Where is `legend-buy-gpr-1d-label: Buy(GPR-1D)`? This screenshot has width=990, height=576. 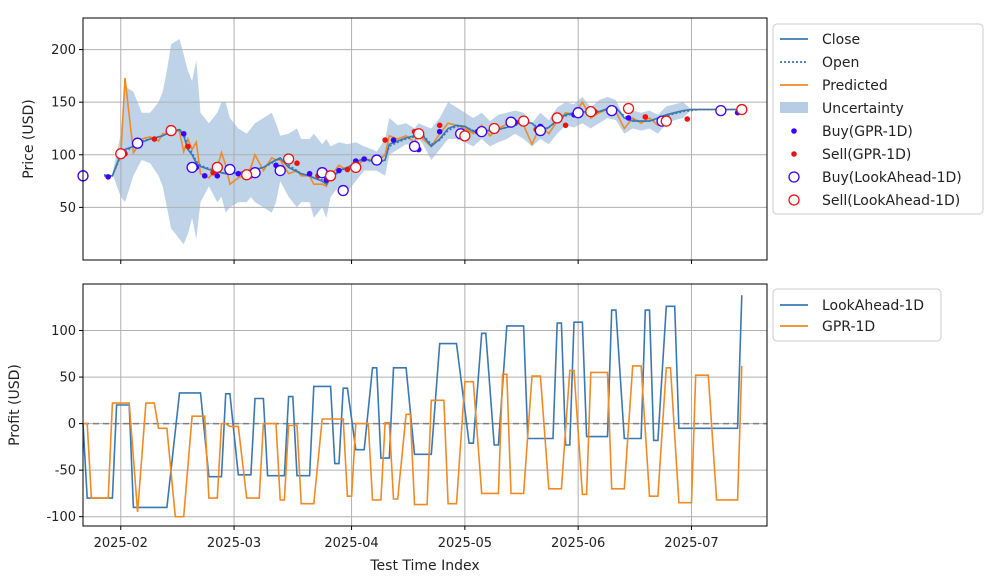
legend-buy-gpr-1d-label: Buy(GPR-1D) is located at coordinates (867, 132).